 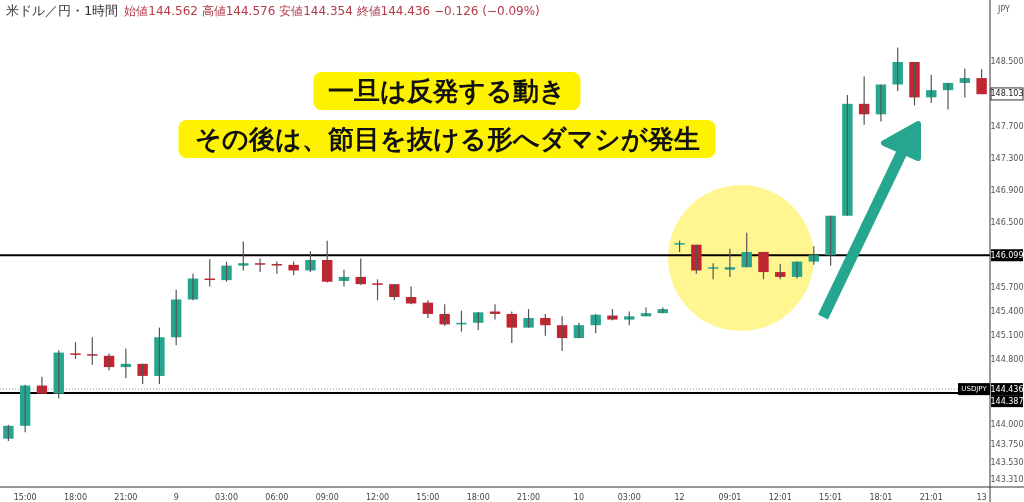 What do you see at coordinates (1007, 191) in the screenshot?
I see `y-tick-label: 146.900` at bounding box center [1007, 191].